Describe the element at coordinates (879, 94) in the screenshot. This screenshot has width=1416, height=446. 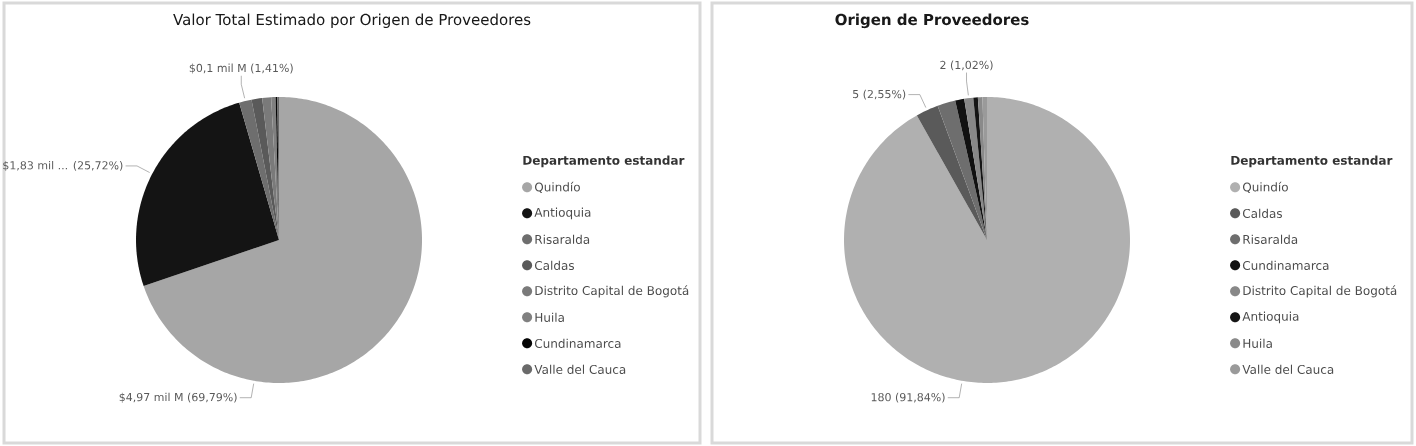
I see `data-label: 5 (2,55%)` at that location.